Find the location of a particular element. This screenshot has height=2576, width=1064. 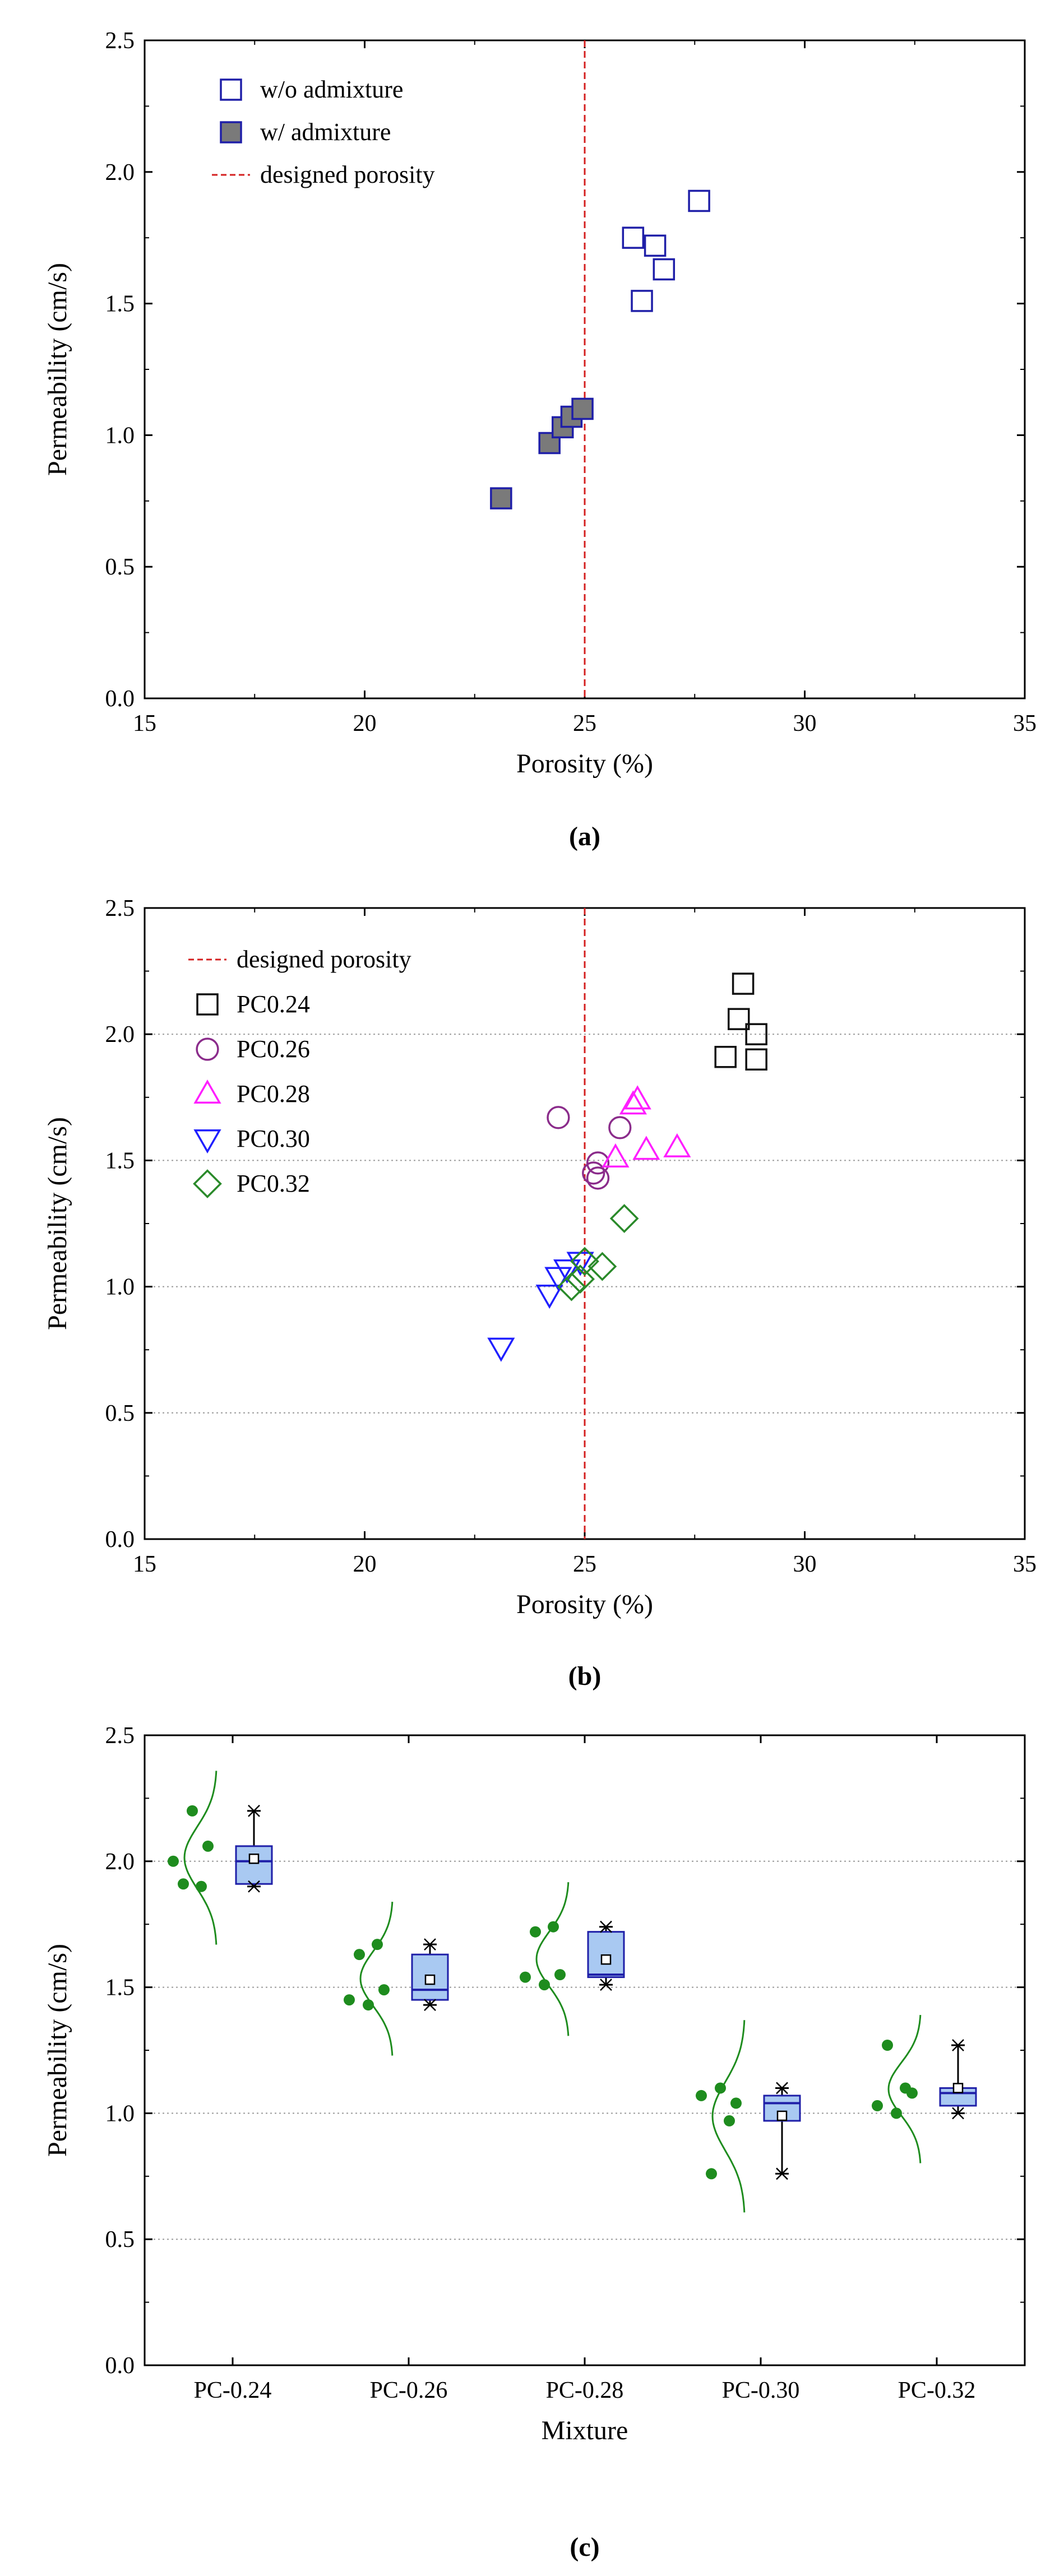

x-tick-label: PC-0.28 is located at coordinates (585, 2390).